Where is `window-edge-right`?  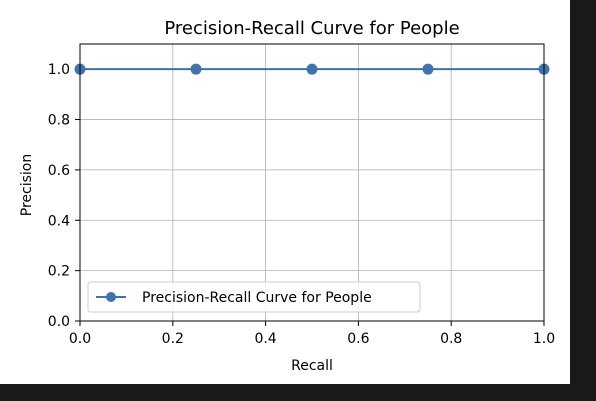
window-edge-right is located at coordinates (583, 200).